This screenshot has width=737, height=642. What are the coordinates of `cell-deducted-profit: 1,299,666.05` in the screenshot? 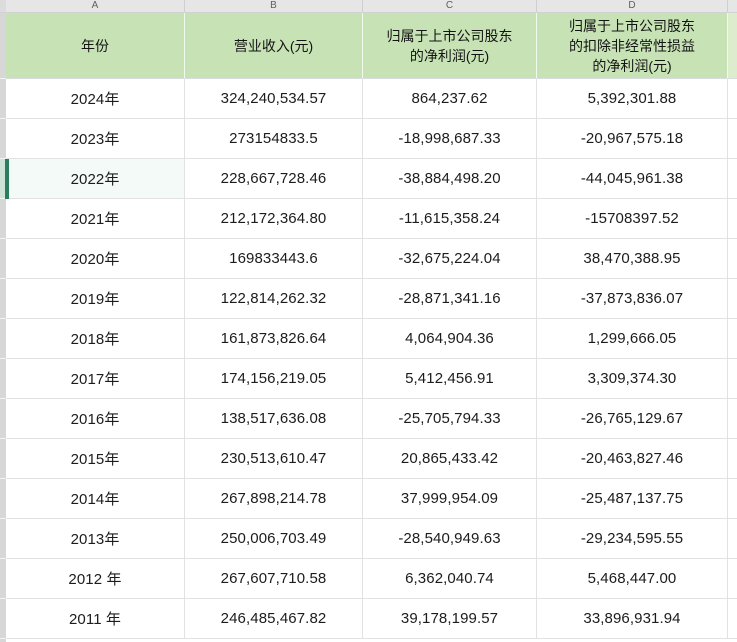 It's located at (632, 339).